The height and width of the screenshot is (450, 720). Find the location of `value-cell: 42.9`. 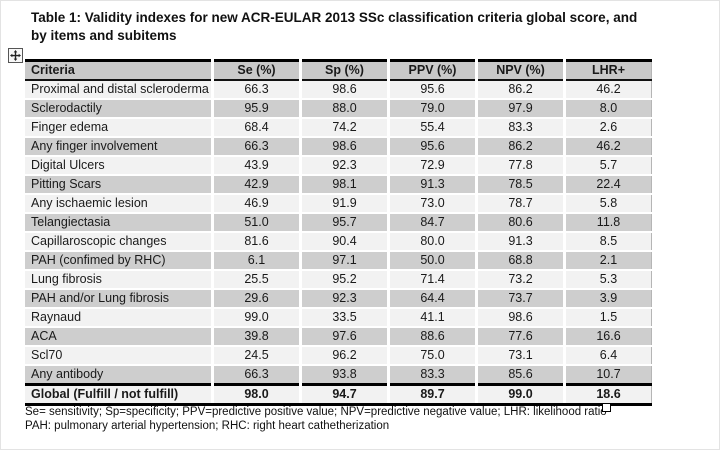

value-cell: 42.9 is located at coordinates (257, 185).